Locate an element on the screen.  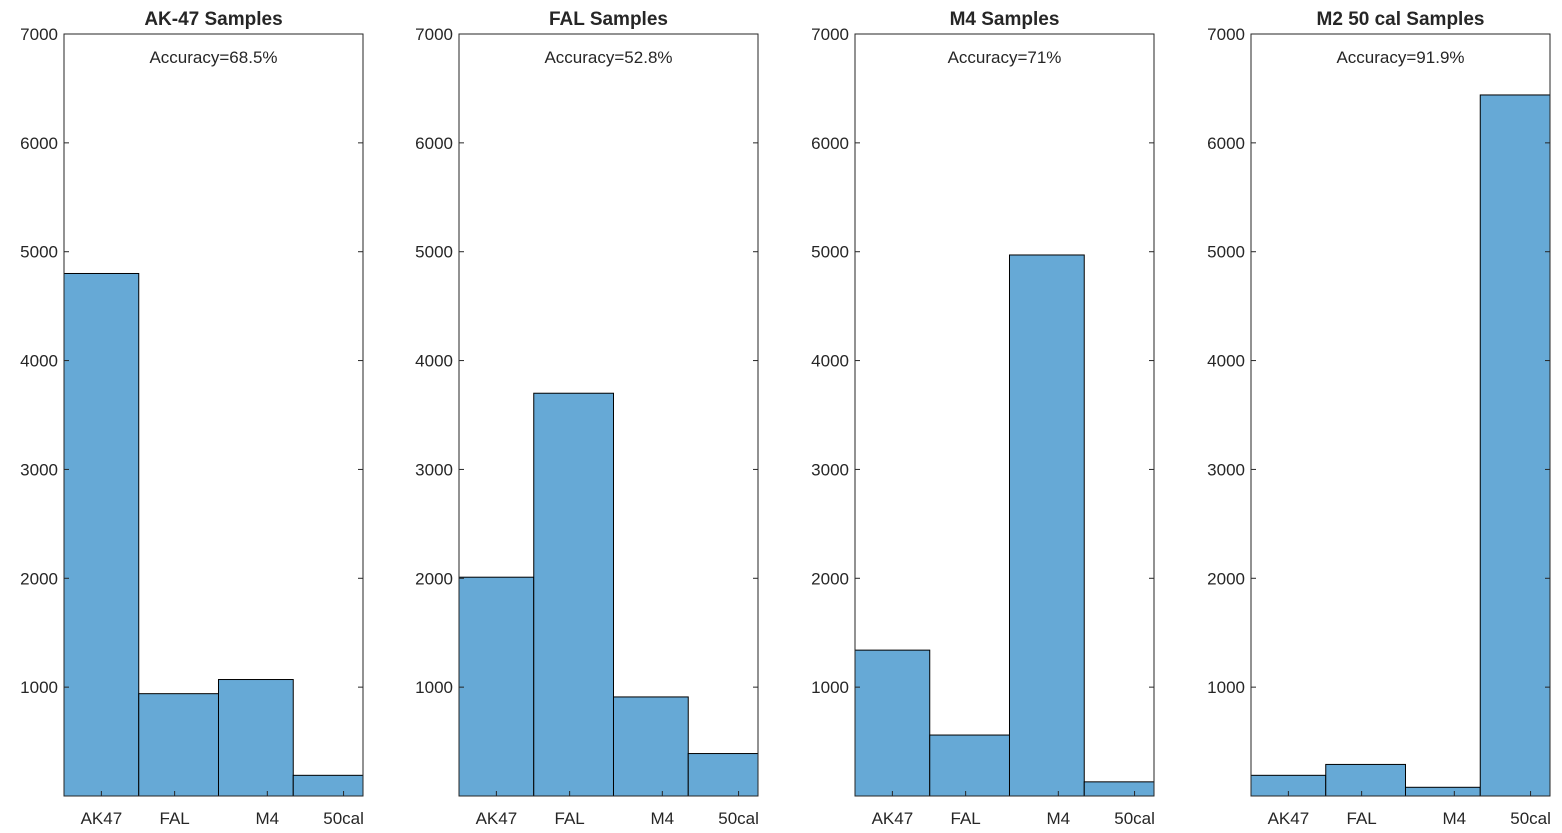
chart-title: M2 50 cal Samples is located at coordinates (1401, 19).